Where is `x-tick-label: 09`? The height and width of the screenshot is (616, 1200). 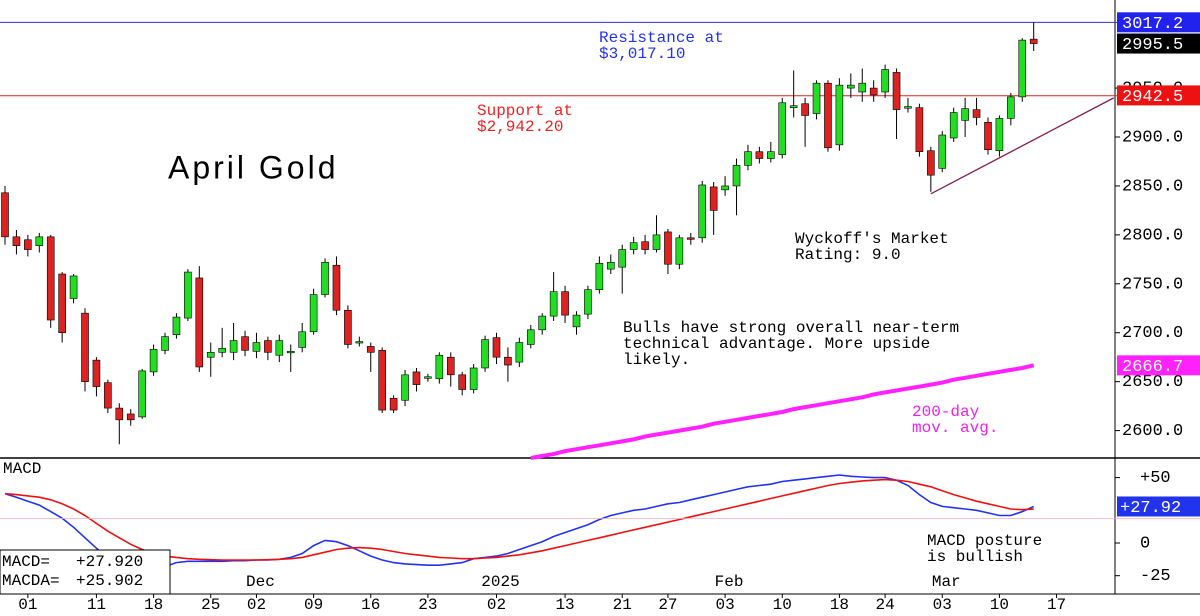
x-tick-label: 09 is located at coordinates (313, 605).